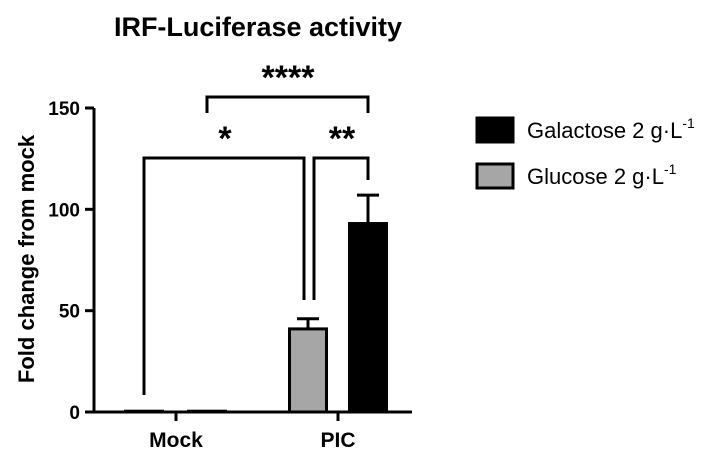  I want to click on x-tick-label: Mock, so click(176, 440).